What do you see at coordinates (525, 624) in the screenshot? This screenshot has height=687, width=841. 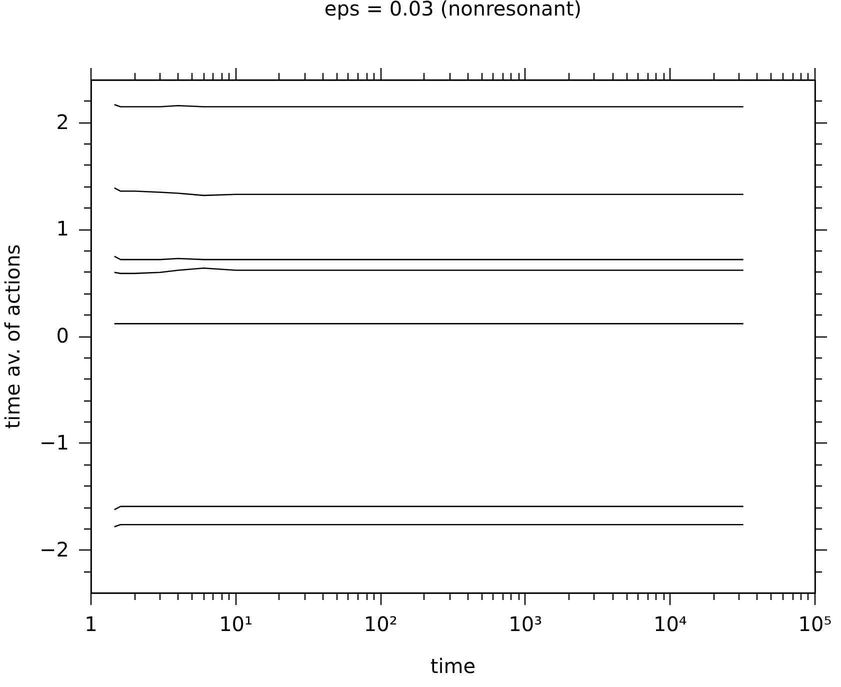 I see `x-tick-label: 10³` at bounding box center [525, 624].